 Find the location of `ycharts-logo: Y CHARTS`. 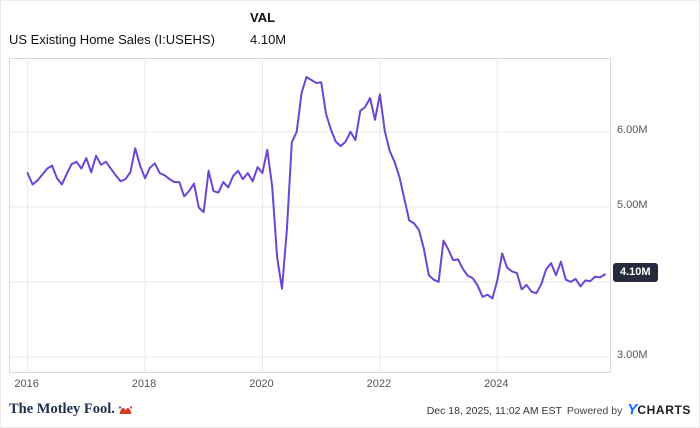

ycharts-logo: Y CHARTS is located at coordinates (659, 409).